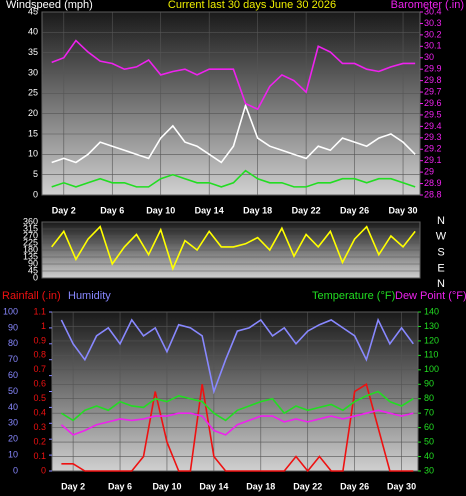 The height and width of the screenshot is (496, 466). Describe the element at coordinates (433, 194) in the screenshot. I see `y2-tick-label: 28.8` at that location.